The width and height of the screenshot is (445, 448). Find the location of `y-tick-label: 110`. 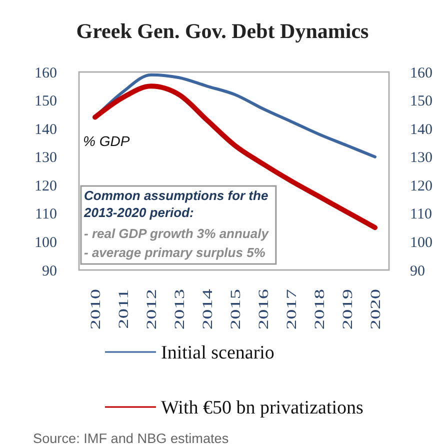

y-tick-label: 110 is located at coordinates (46, 214).